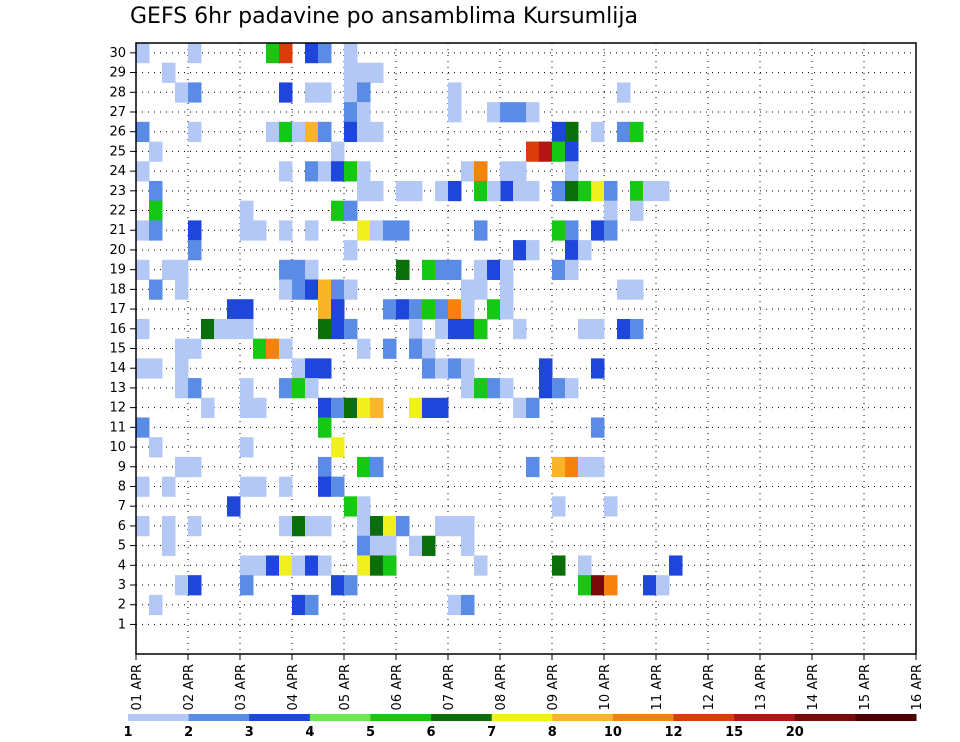 The width and height of the screenshot is (960, 742). What do you see at coordinates (127, 732) in the screenshot?
I see `colorbar-label: 1` at bounding box center [127, 732].